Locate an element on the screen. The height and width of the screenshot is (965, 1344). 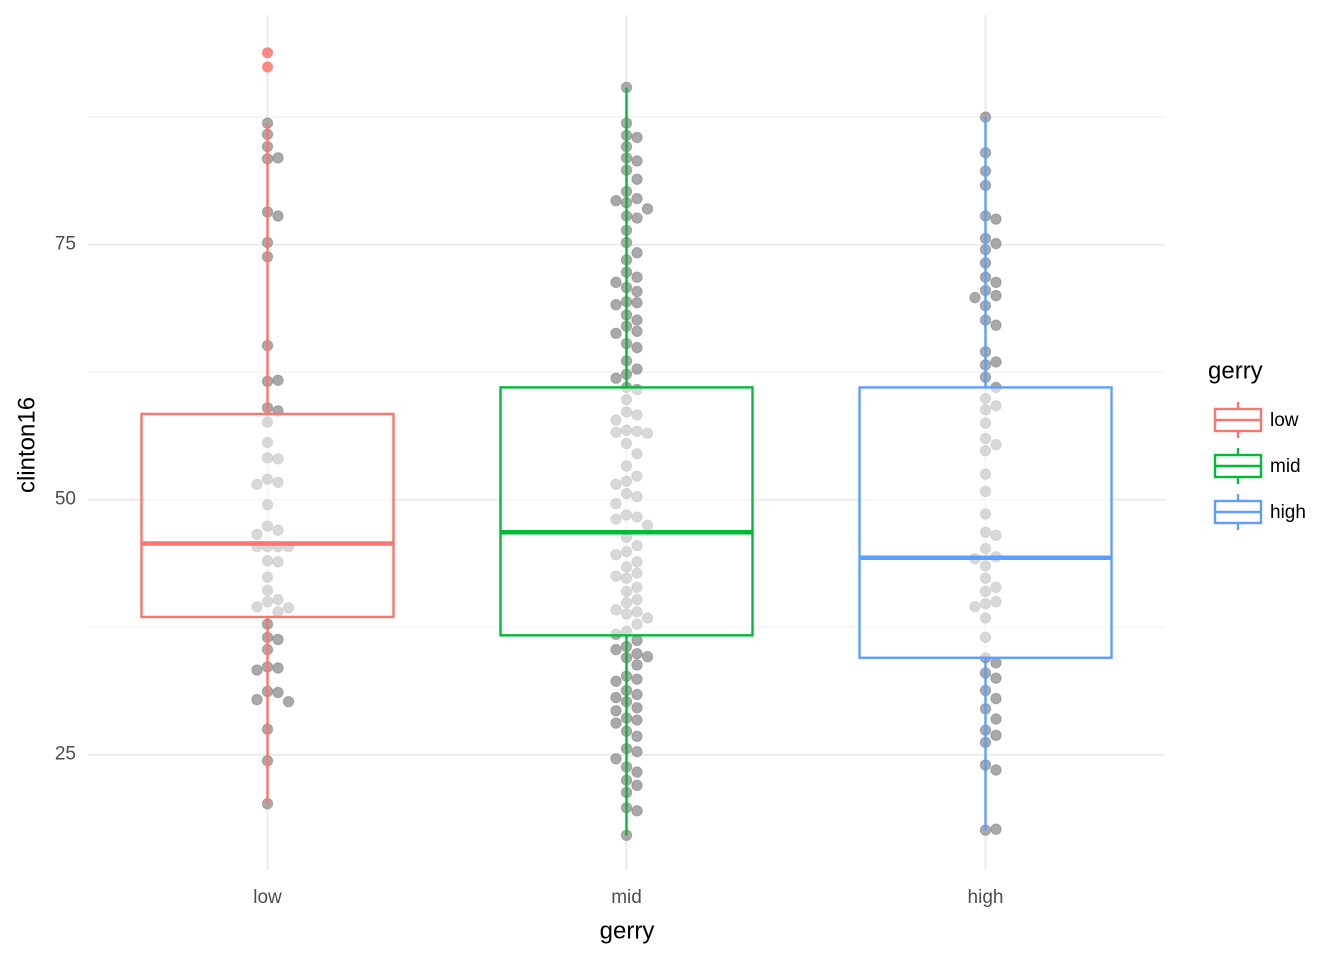
y-tick-label: 50 is located at coordinates (65, 499).